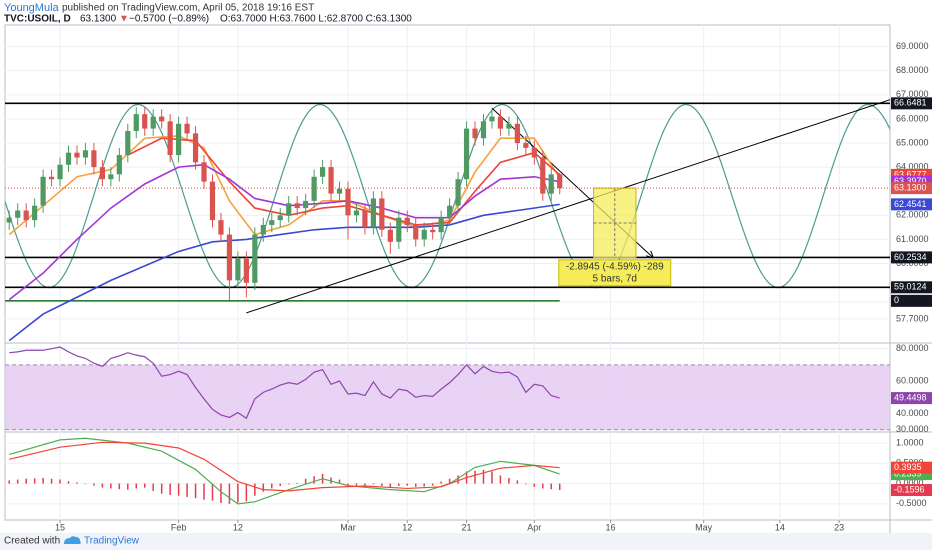  Describe the element at coordinates (348, 527) in the screenshot. I see `x-tick-label: Mar` at that location.